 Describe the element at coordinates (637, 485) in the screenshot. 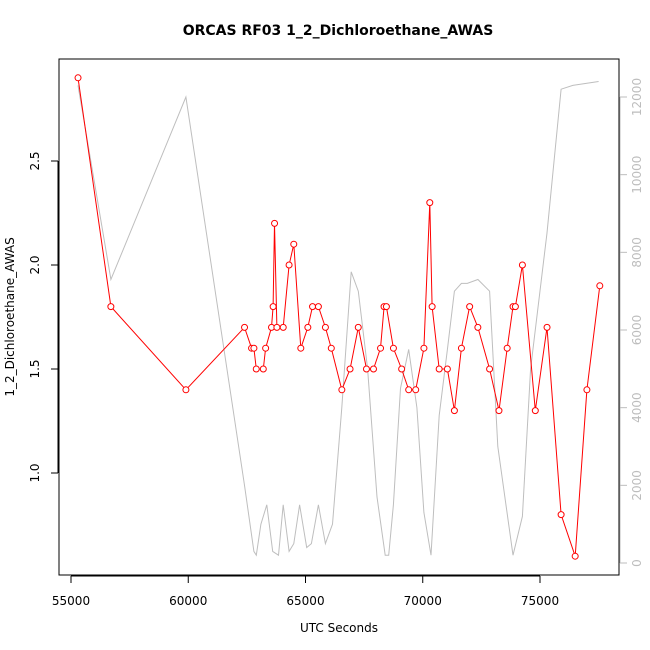

I see `y2-tick-label: 2000` at that location.